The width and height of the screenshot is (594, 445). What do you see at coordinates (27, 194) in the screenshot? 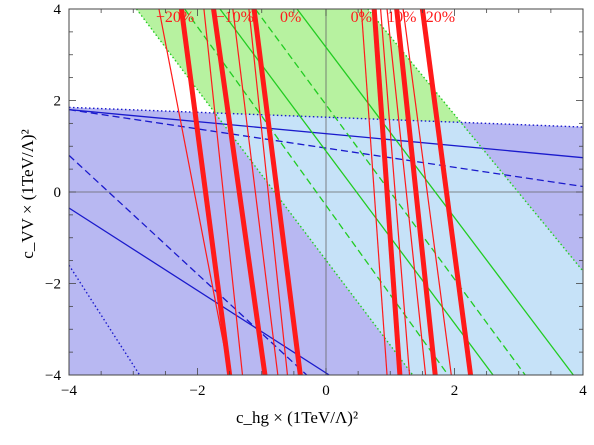
I see `y-axis-label: c_VV × (1TeV/Λ)²` at bounding box center [27, 194].